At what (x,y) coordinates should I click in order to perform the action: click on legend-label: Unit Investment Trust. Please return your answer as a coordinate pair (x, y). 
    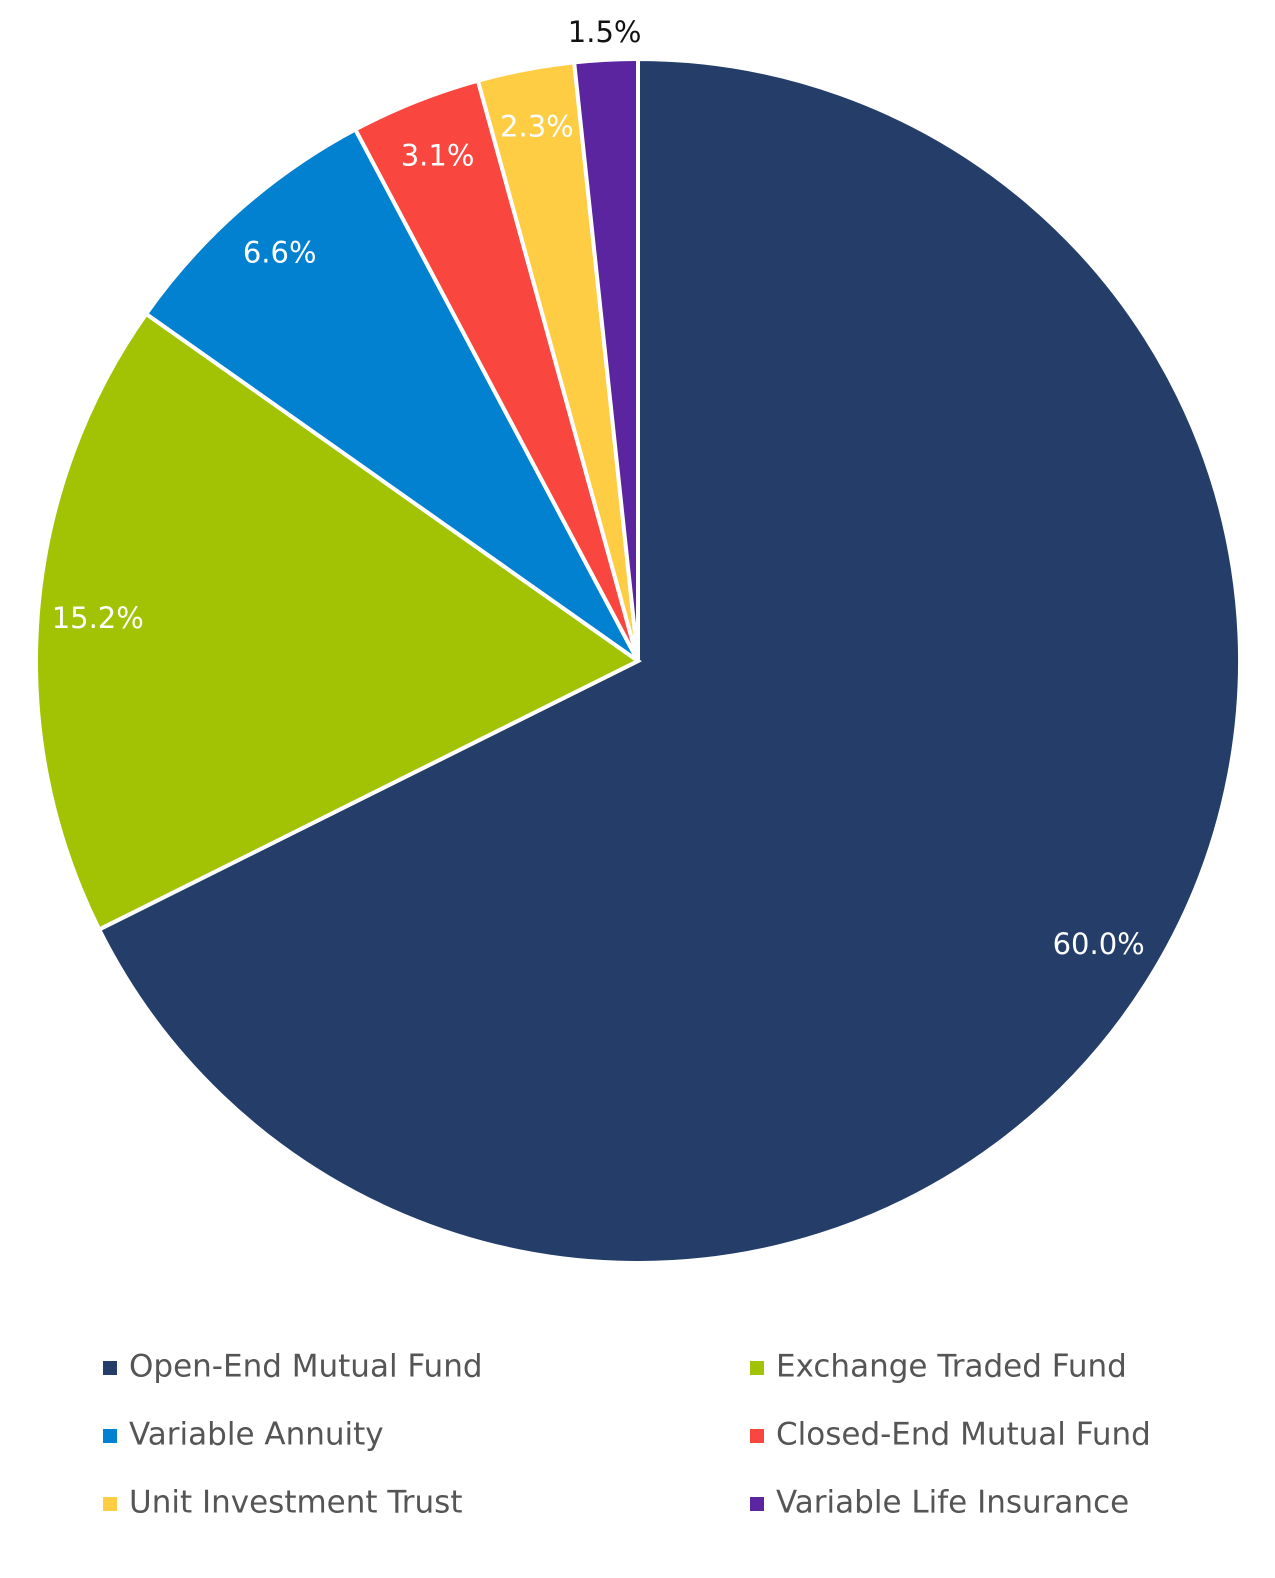
    Looking at the image, I should click on (295, 1503).